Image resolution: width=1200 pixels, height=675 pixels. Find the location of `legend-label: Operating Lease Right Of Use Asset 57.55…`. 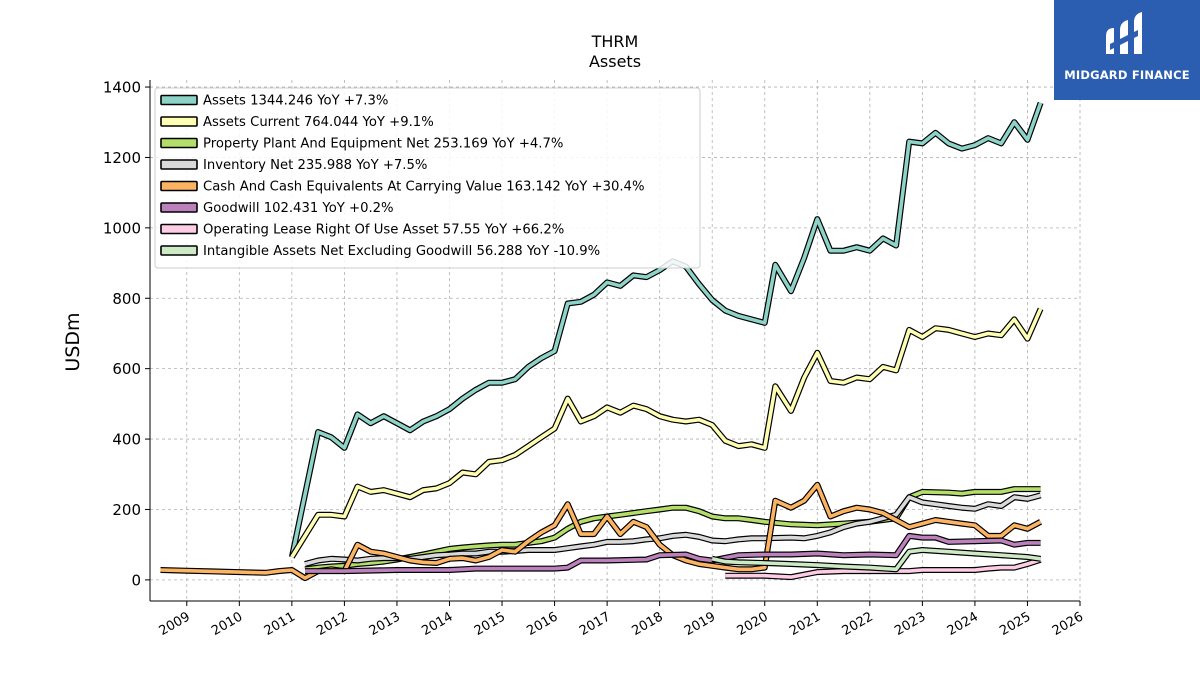

legend-label: Operating Lease Right Of Use Asset 57.55… is located at coordinates (383, 230).